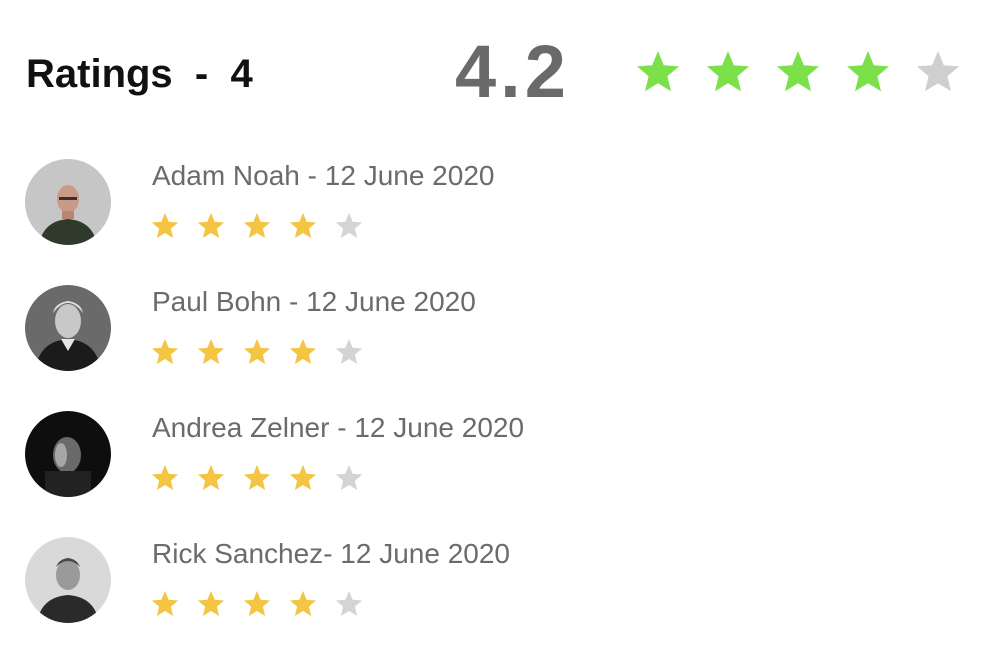 The height and width of the screenshot is (656, 988). I want to click on review-header: Paul Bohn - 12 June 2020, so click(314, 302).